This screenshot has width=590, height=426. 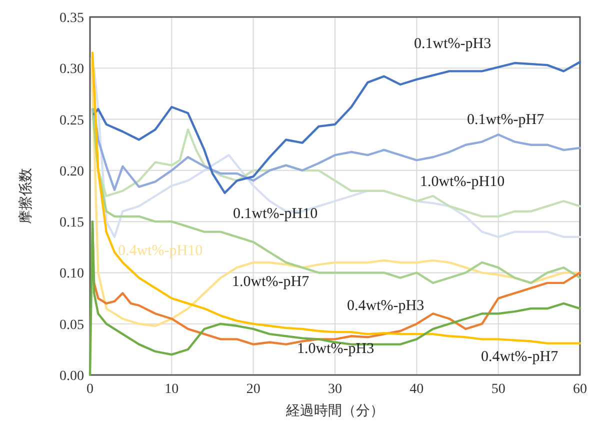 What do you see at coordinates (334, 411) in the screenshot?
I see `x-axis-title: 経過時間（分）` at bounding box center [334, 411].